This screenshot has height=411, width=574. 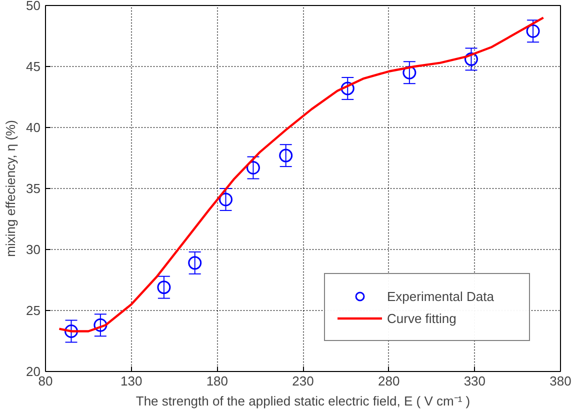 What do you see at coordinates (303, 381) in the screenshot?
I see `x-tick-label: 230` at bounding box center [303, 381].